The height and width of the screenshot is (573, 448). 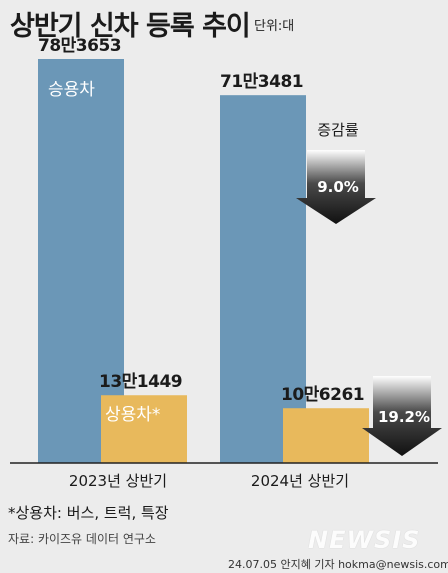 I want to click on change-passenger-arrow, so click(x=336, y=187).